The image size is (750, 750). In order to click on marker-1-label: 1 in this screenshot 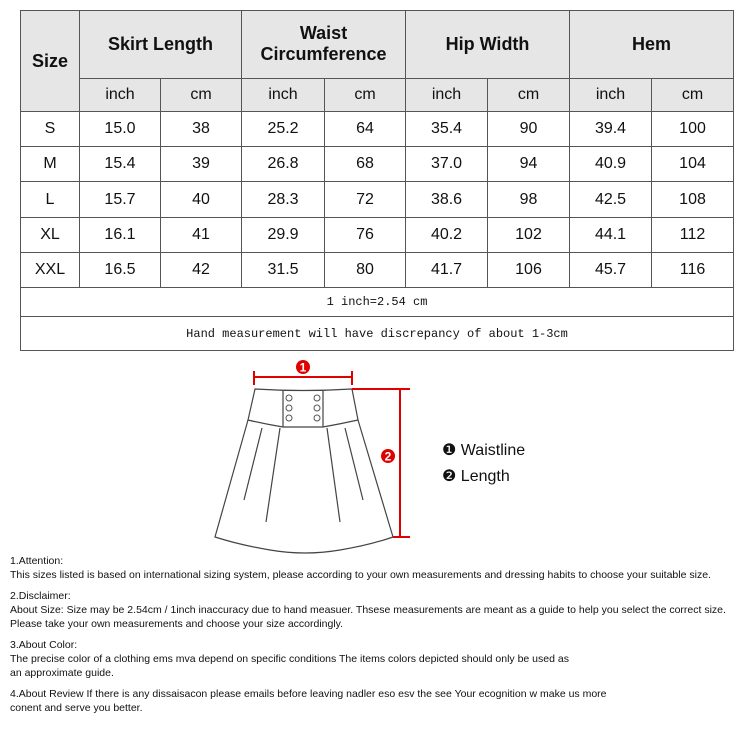, I will do `click(303, 368)`.